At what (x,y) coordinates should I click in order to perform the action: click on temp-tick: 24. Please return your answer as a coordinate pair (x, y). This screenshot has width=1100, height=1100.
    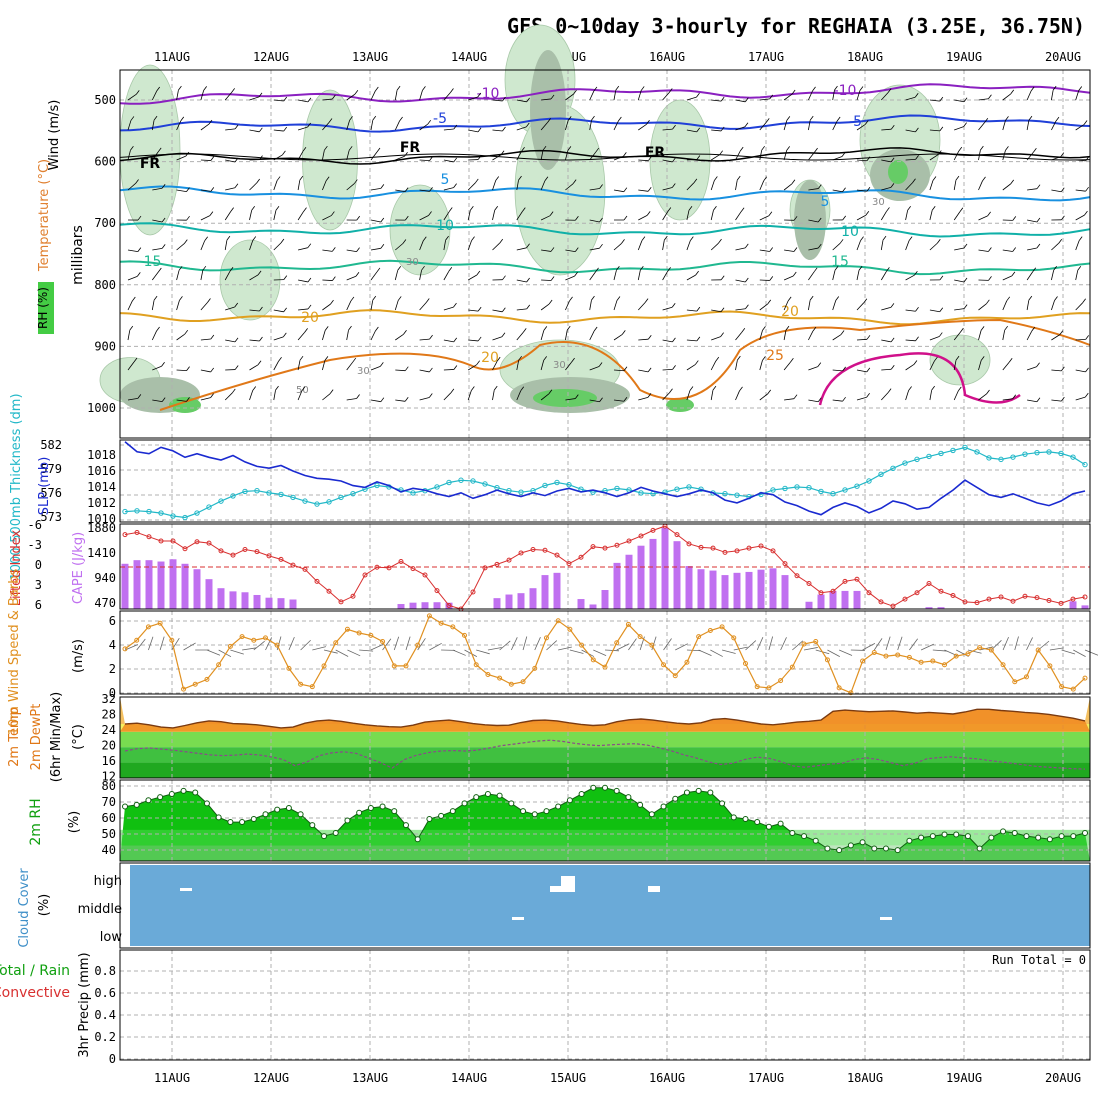
    Looking at the image, I should click on (109, 730).